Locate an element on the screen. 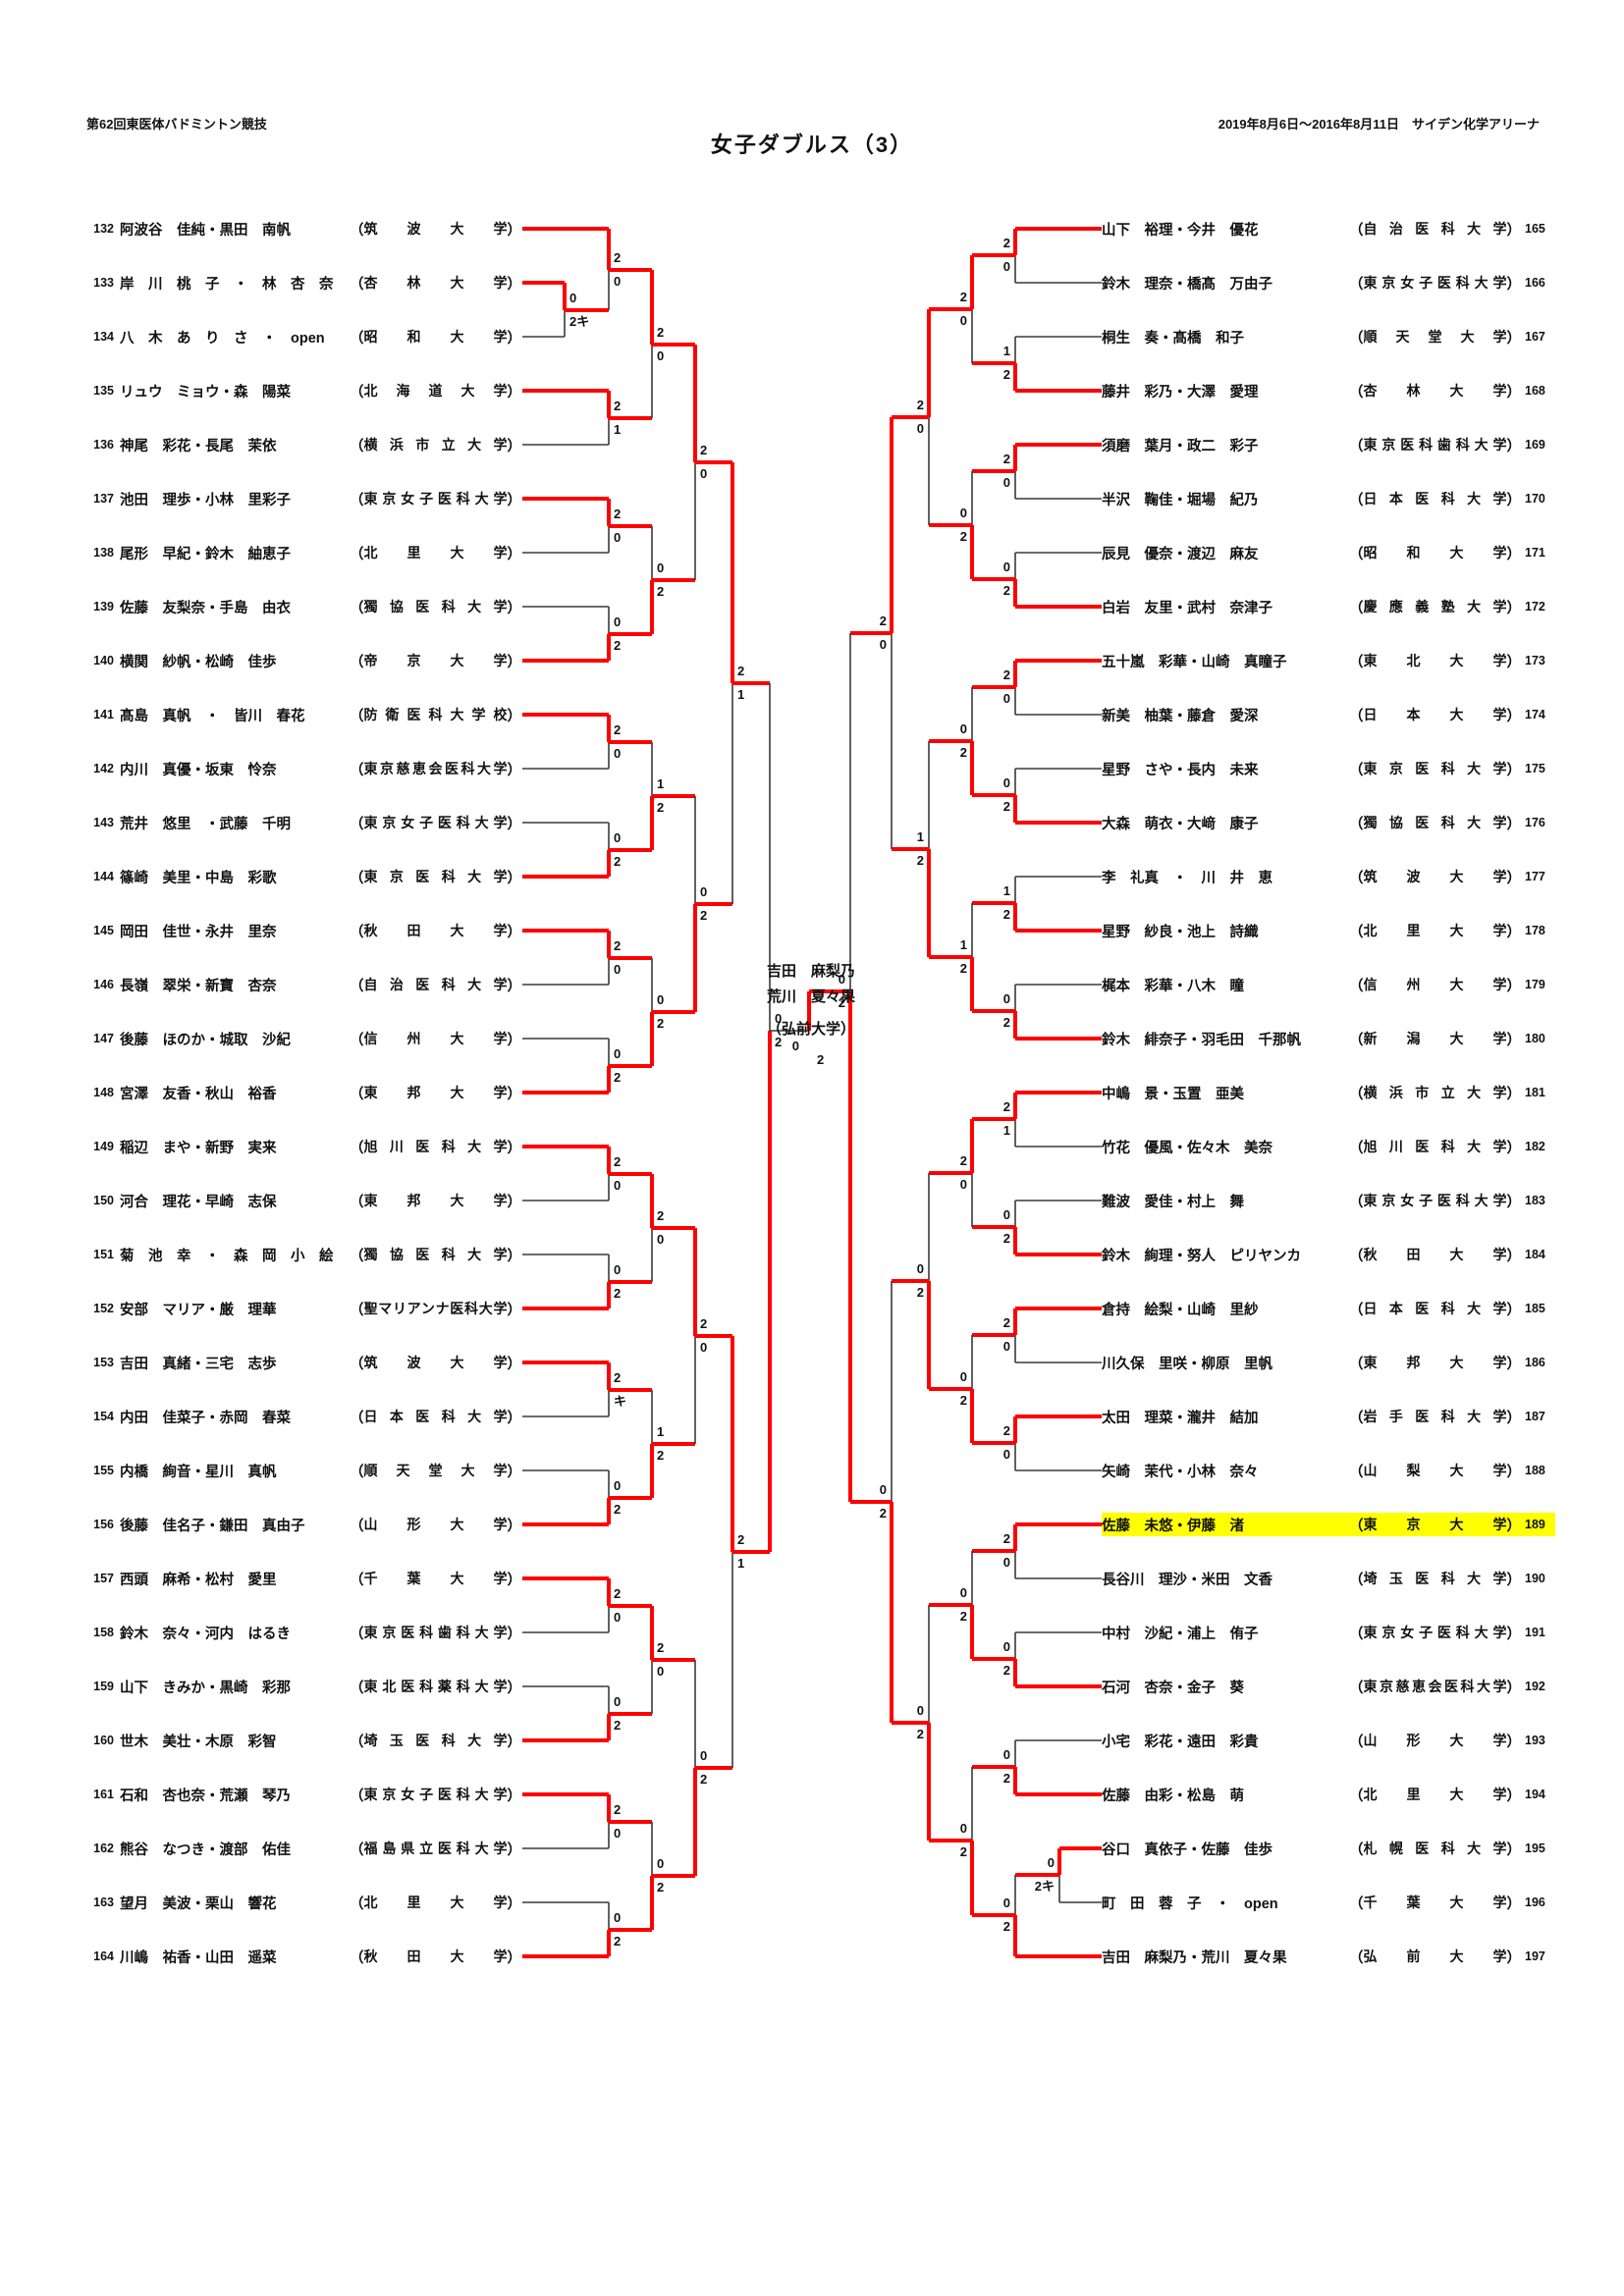 The height and width of the screenshot is (2296, 1624). entry-number: 149 is located at coordinates (103, 1146).